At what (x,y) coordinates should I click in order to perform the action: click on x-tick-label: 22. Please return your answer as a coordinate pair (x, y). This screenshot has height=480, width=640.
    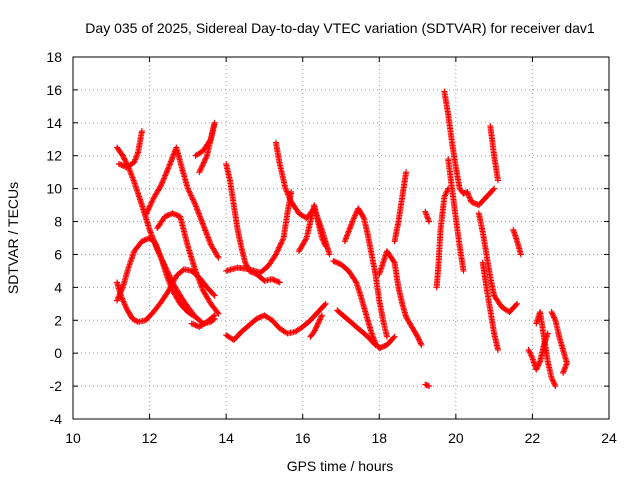
    Looking at the image, I should click on (533, 438).